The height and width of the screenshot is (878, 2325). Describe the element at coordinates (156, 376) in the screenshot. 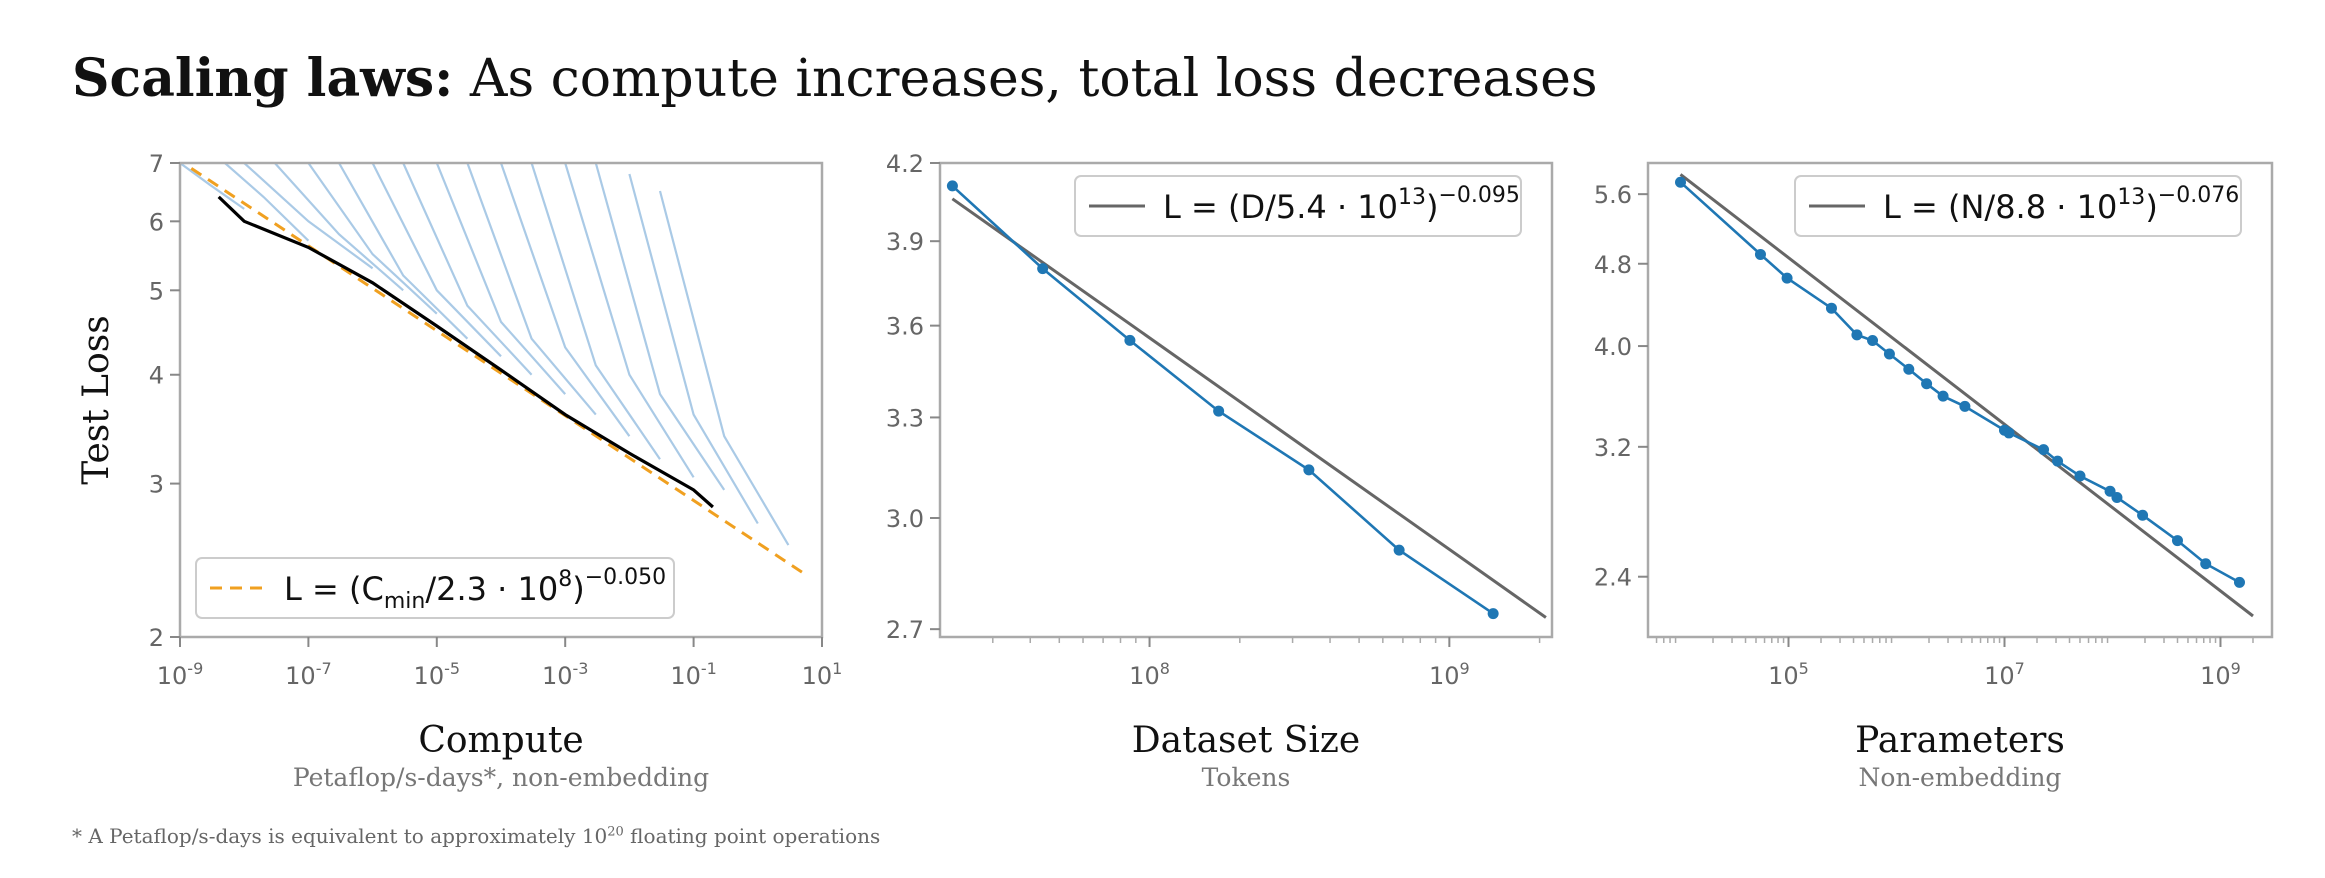

I see `y-tick-label: 4` at that location.